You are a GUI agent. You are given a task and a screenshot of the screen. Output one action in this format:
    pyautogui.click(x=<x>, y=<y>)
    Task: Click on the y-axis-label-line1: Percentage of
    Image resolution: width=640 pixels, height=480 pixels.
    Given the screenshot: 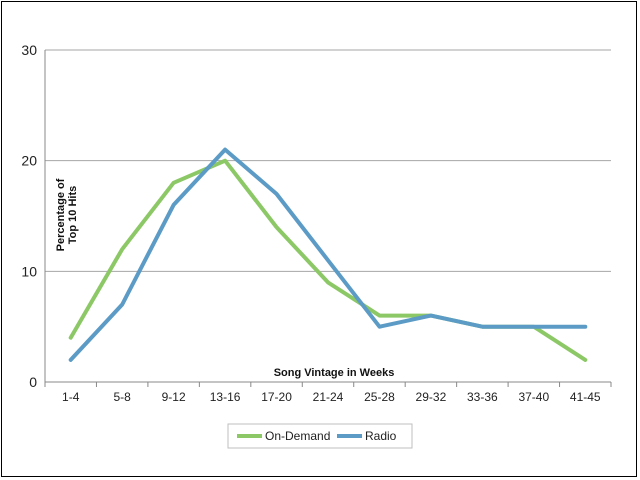 What is the action you would take?
    pyautogui.click(x=61, y=214)
    